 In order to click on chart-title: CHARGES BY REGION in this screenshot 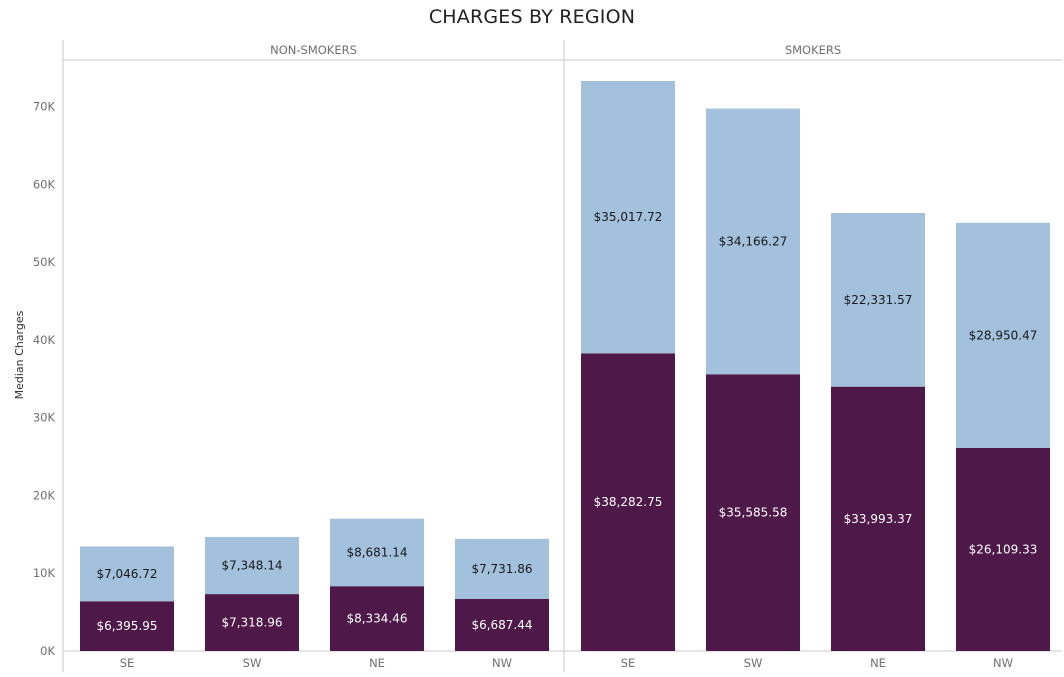, I will do `click(532, 17)`.